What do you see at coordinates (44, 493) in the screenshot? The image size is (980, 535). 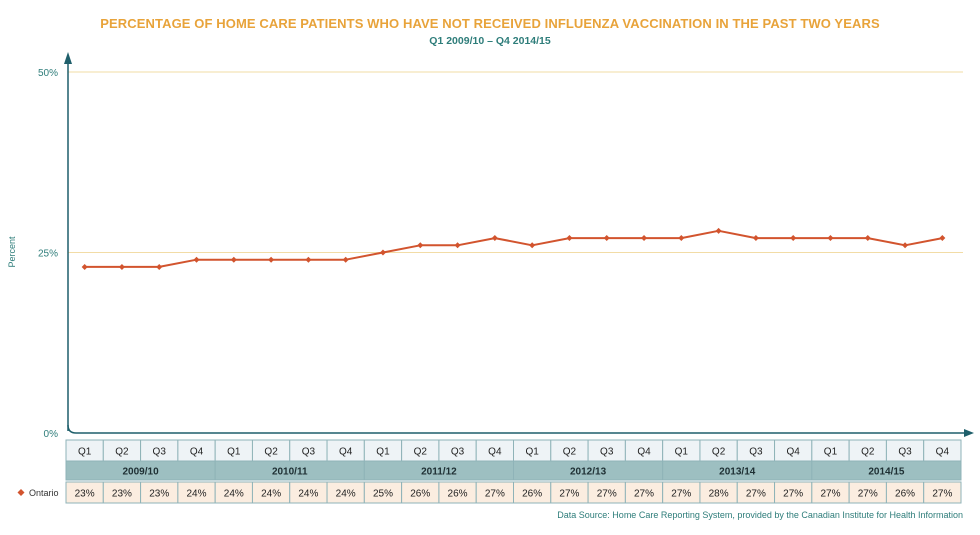 I see `legend-label-ontario: Ontario` at bounding box center [44, 493].